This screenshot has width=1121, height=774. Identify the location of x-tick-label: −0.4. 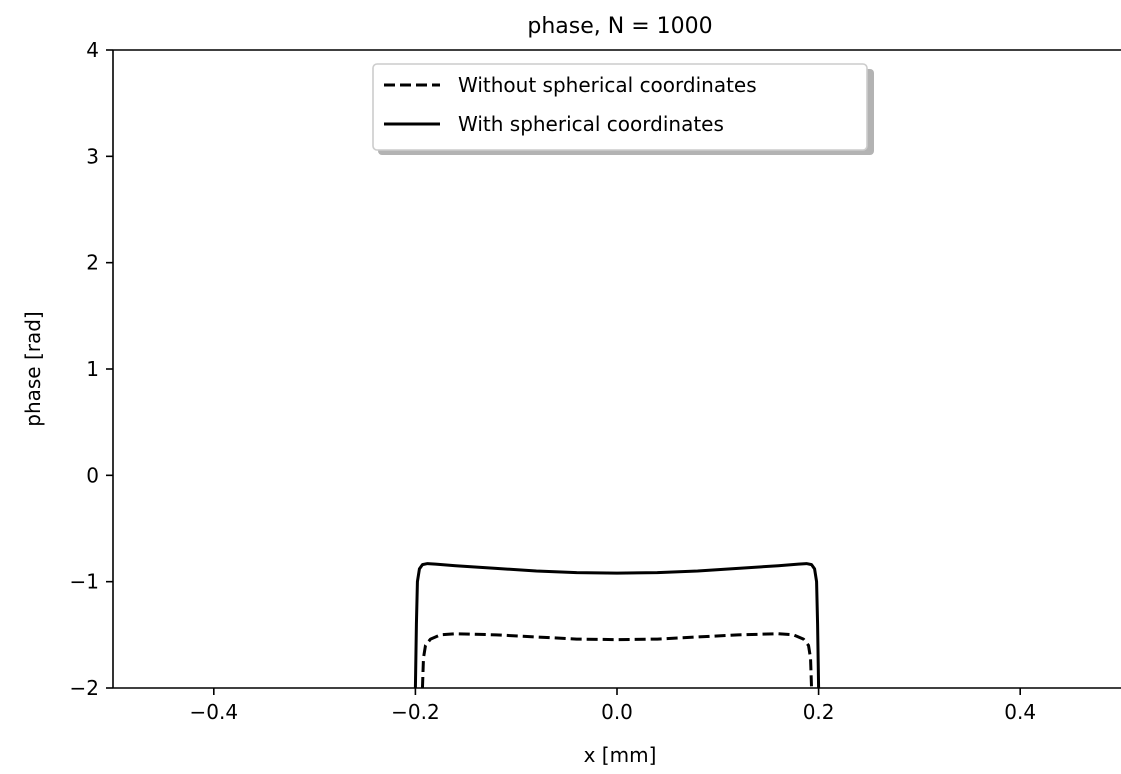
(214, 712).